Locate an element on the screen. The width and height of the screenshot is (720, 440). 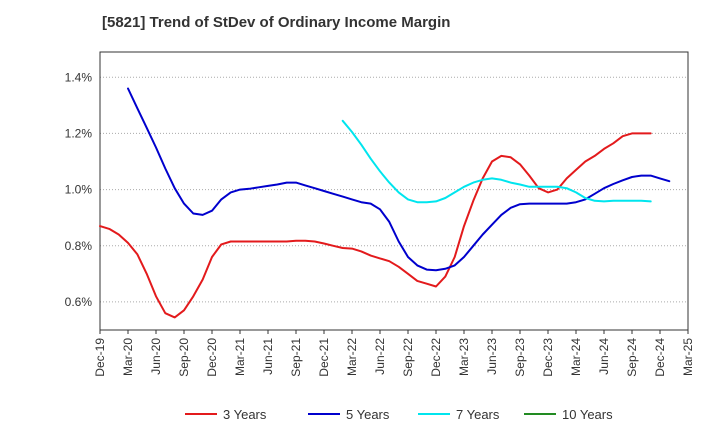
x-tick-label: Sep-22 is located at coordinates (408, 357).